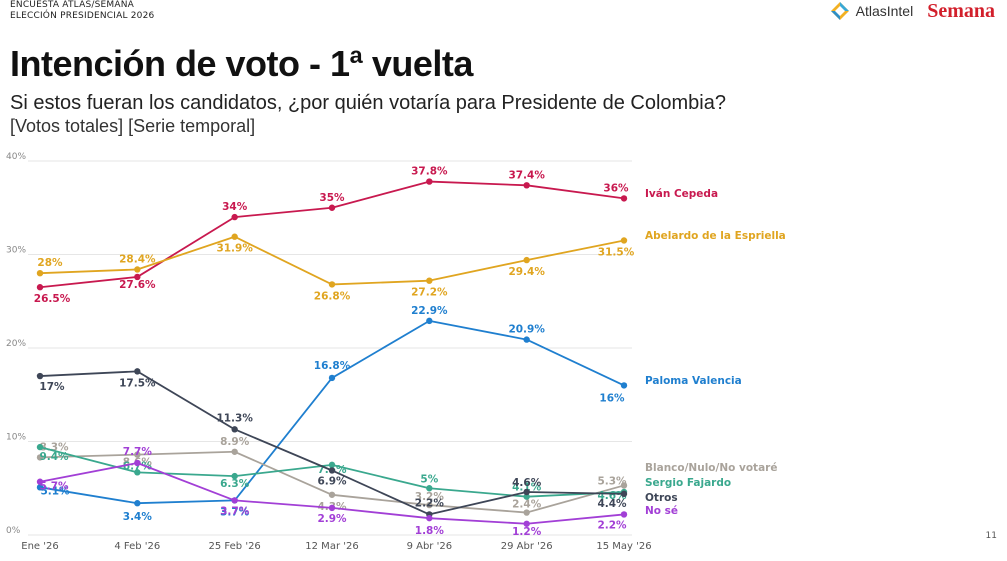 The width and height of the screenshot is (1007, 561). What do you see at coordinates (13, 531) in the screenshot?
I see `y-tick-label: 0%` at bounding box center [13, 531].